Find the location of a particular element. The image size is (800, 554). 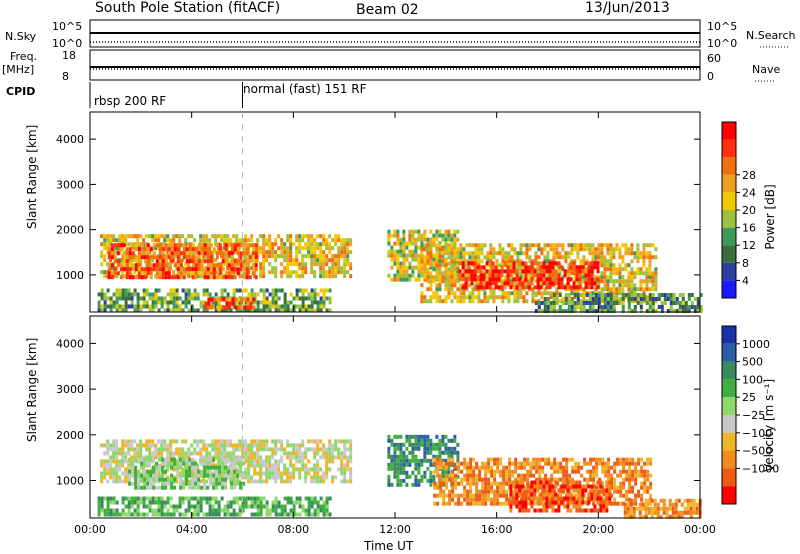

cpid-mode-2: normal (fast) 151 RF is located at coordinates (305, 89).